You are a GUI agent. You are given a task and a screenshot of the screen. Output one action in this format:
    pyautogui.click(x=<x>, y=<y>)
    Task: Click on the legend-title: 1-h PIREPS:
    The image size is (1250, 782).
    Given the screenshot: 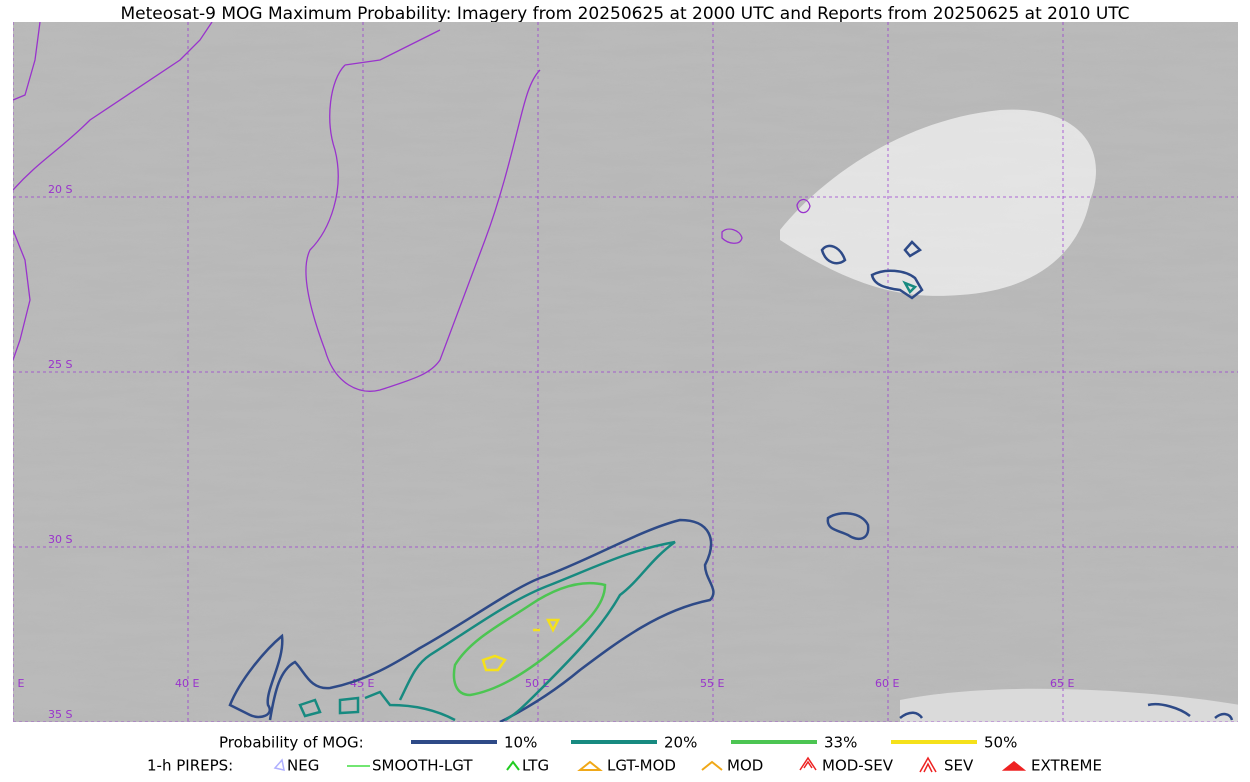 What is the action you would take?
    pyautogui.click(x=190, y=766)
    